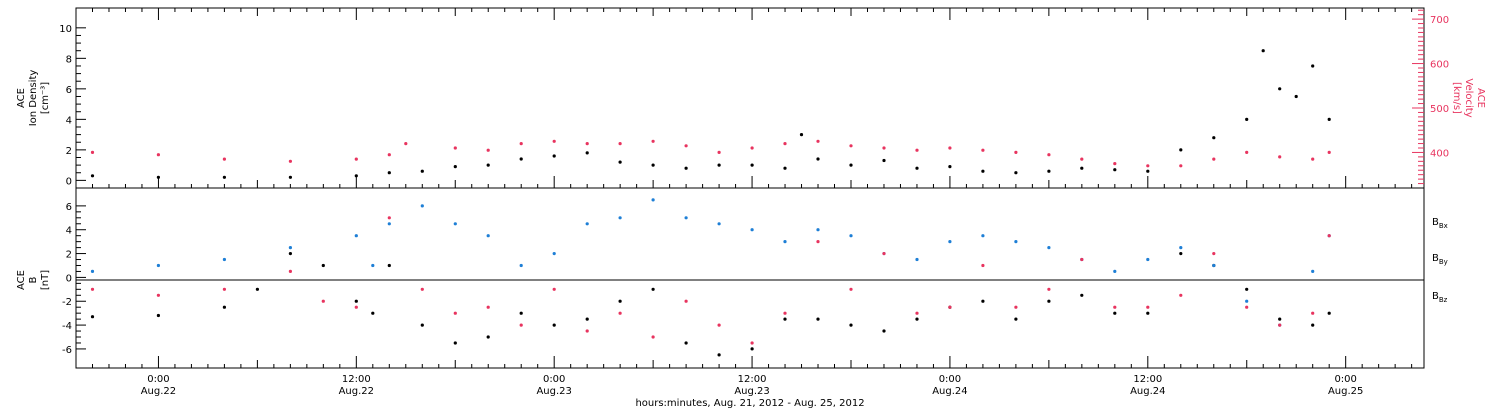 The width and height of the screenshot is (1500, 410). Describe the element at coordinates (1439, 109) in the screenshot. I see `top-right-ytick-label: 500` at that location.